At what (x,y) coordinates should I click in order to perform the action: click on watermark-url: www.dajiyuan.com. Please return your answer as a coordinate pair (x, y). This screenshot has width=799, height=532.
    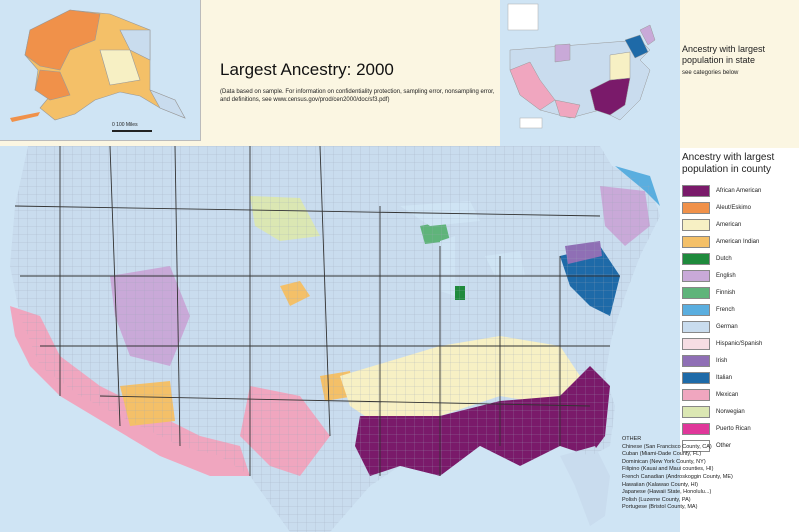
    Looking at the image, I should click on (752, 527).